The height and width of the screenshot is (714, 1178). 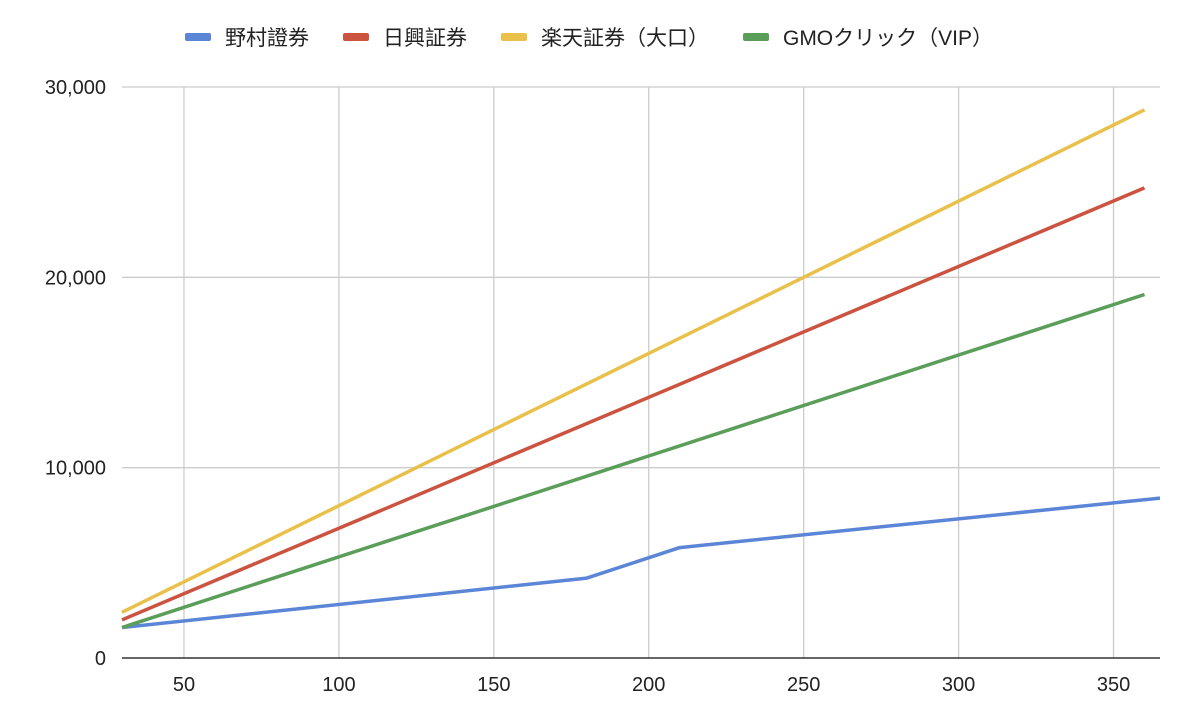 What do you see at coordinates (755, 37) in the screenshot?
I see `legend-swatch-gmo` at bounding box center [755, 37].